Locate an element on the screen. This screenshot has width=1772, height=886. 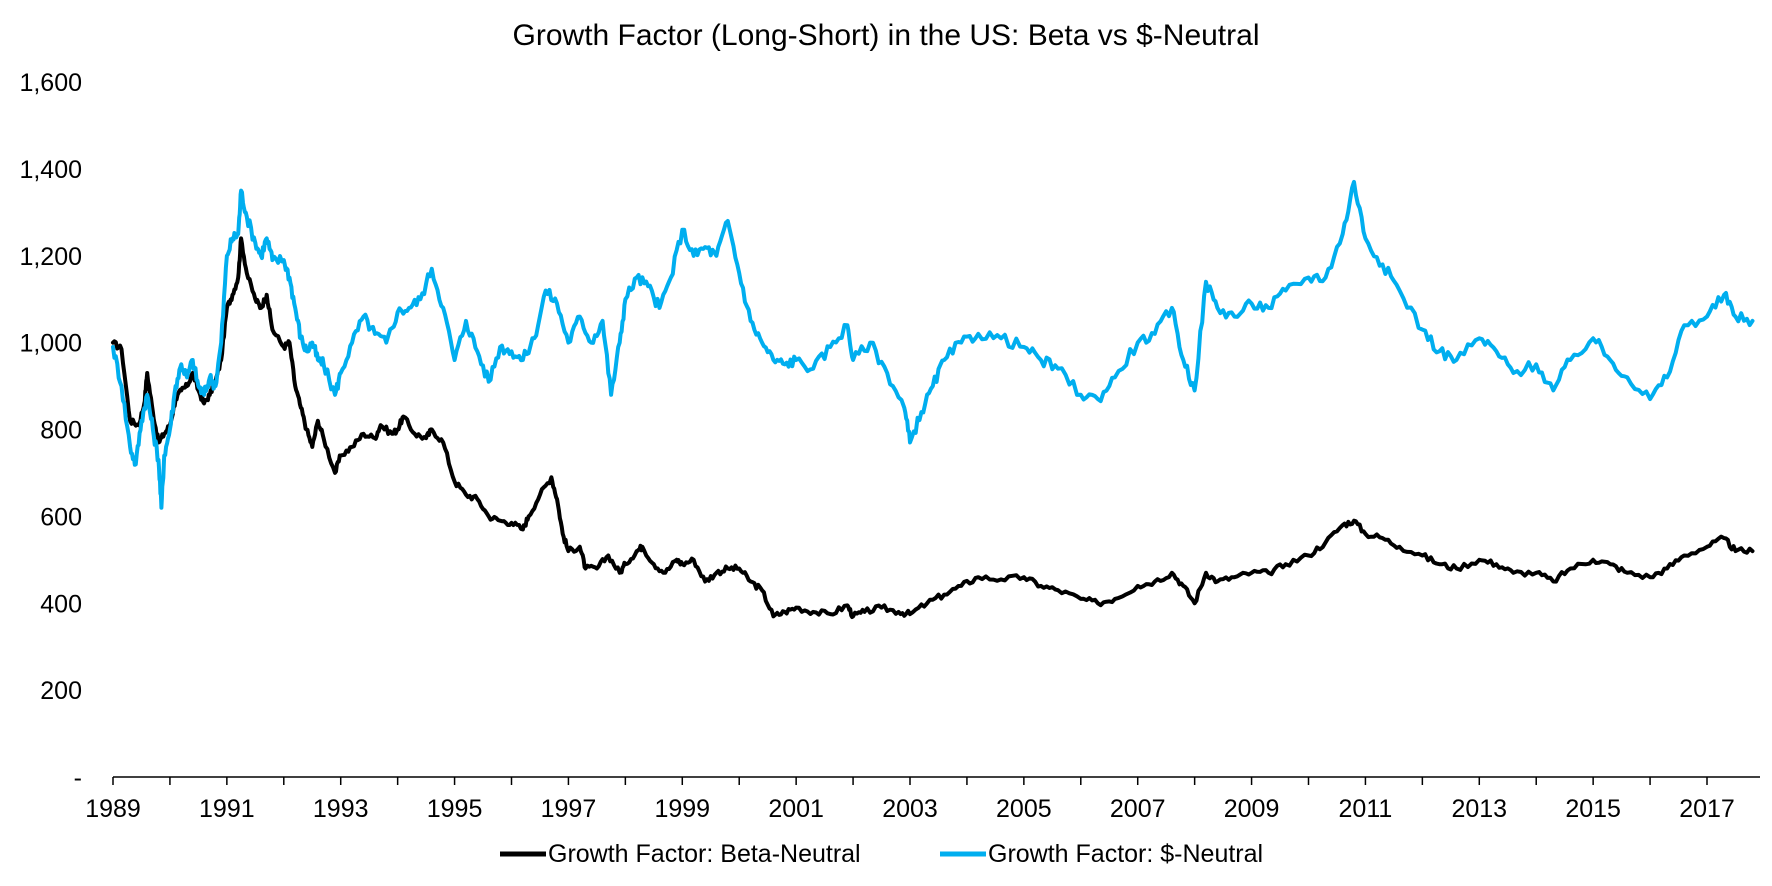
y-tick-label: 800 is located at coordinates (61, 431).